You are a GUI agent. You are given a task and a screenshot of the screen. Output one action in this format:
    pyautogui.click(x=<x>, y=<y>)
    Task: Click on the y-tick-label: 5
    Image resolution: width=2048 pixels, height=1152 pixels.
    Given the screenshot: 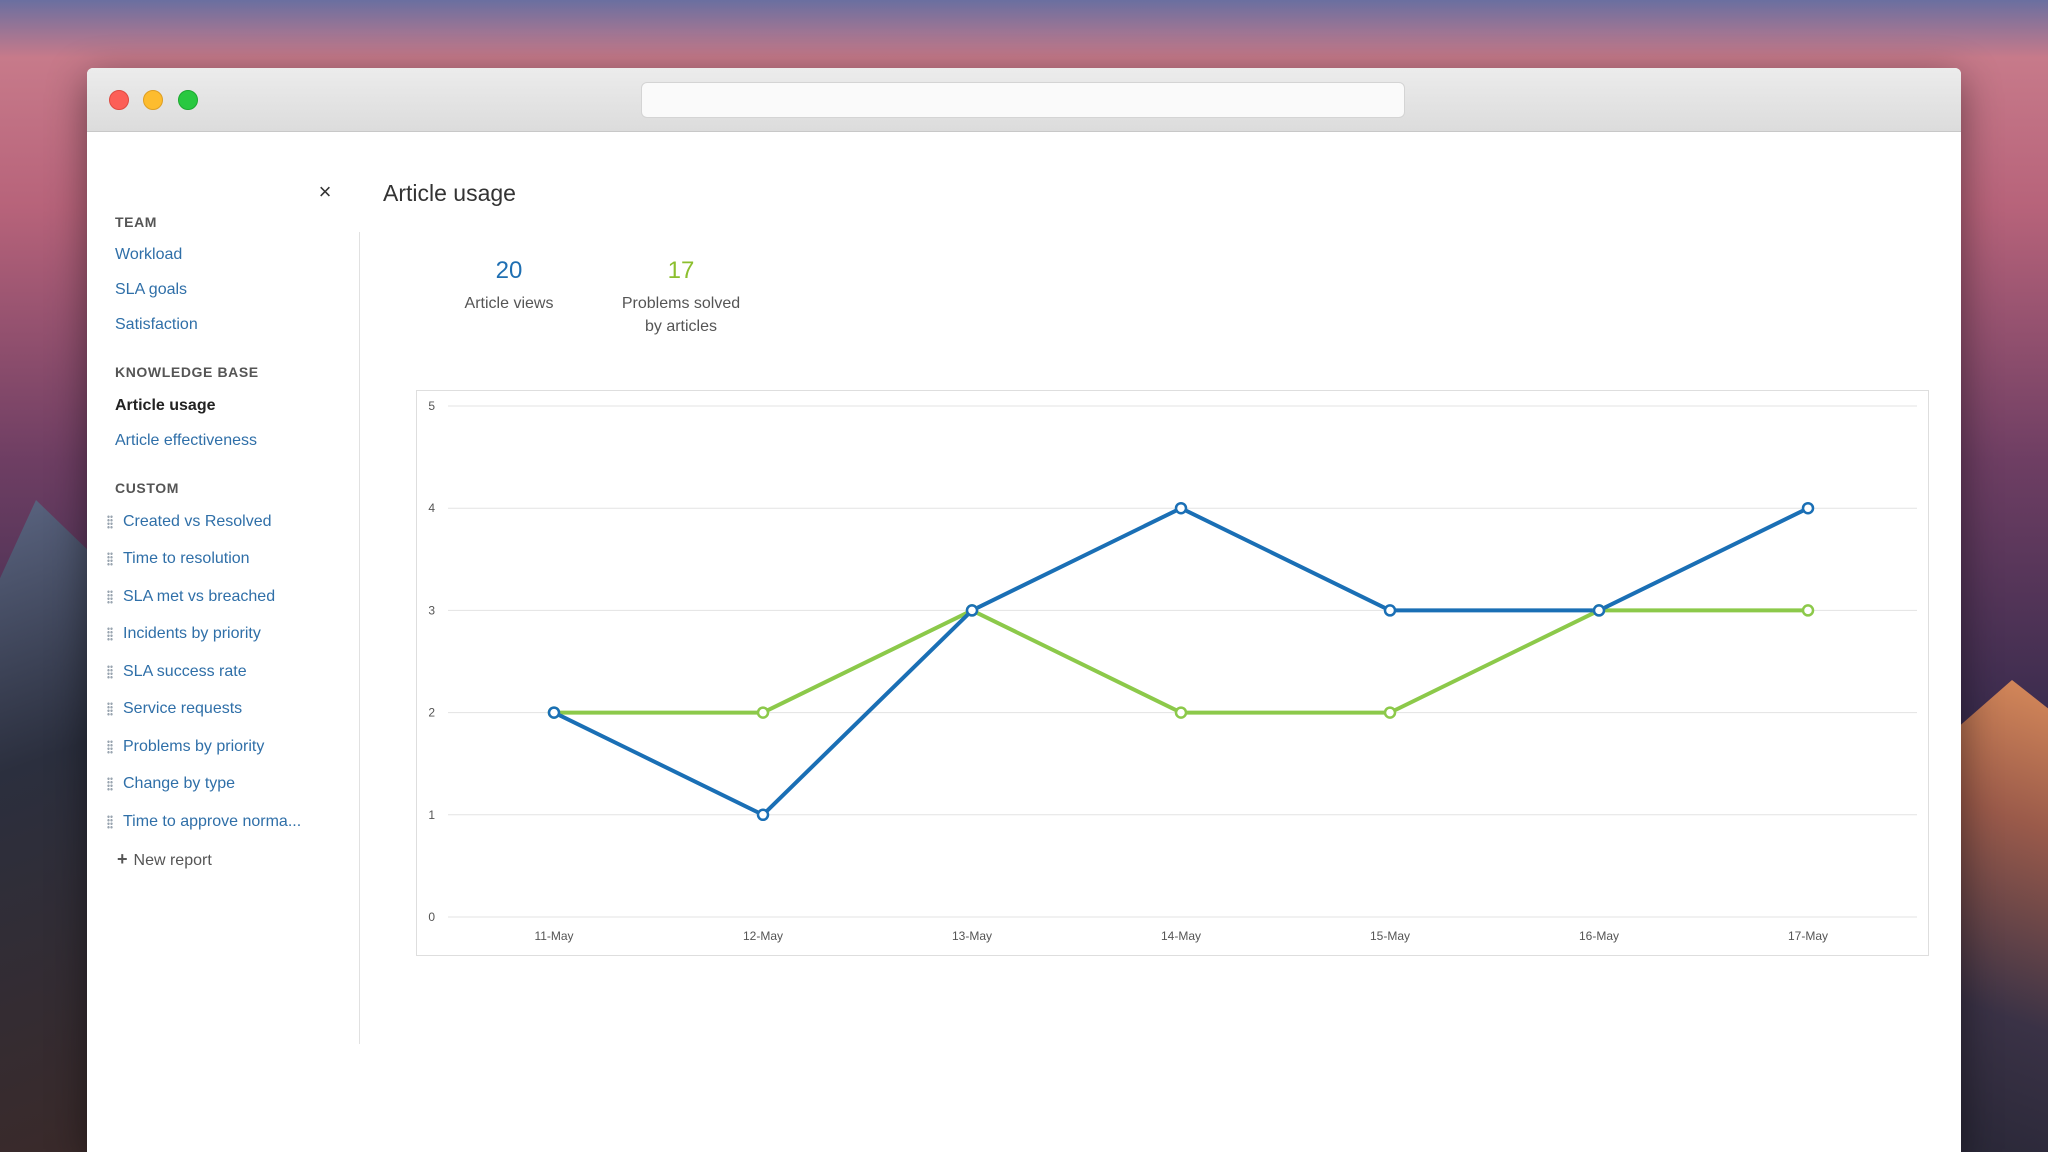 What is the action you would take?
    pyautogui.click(x=431, y=406)
    